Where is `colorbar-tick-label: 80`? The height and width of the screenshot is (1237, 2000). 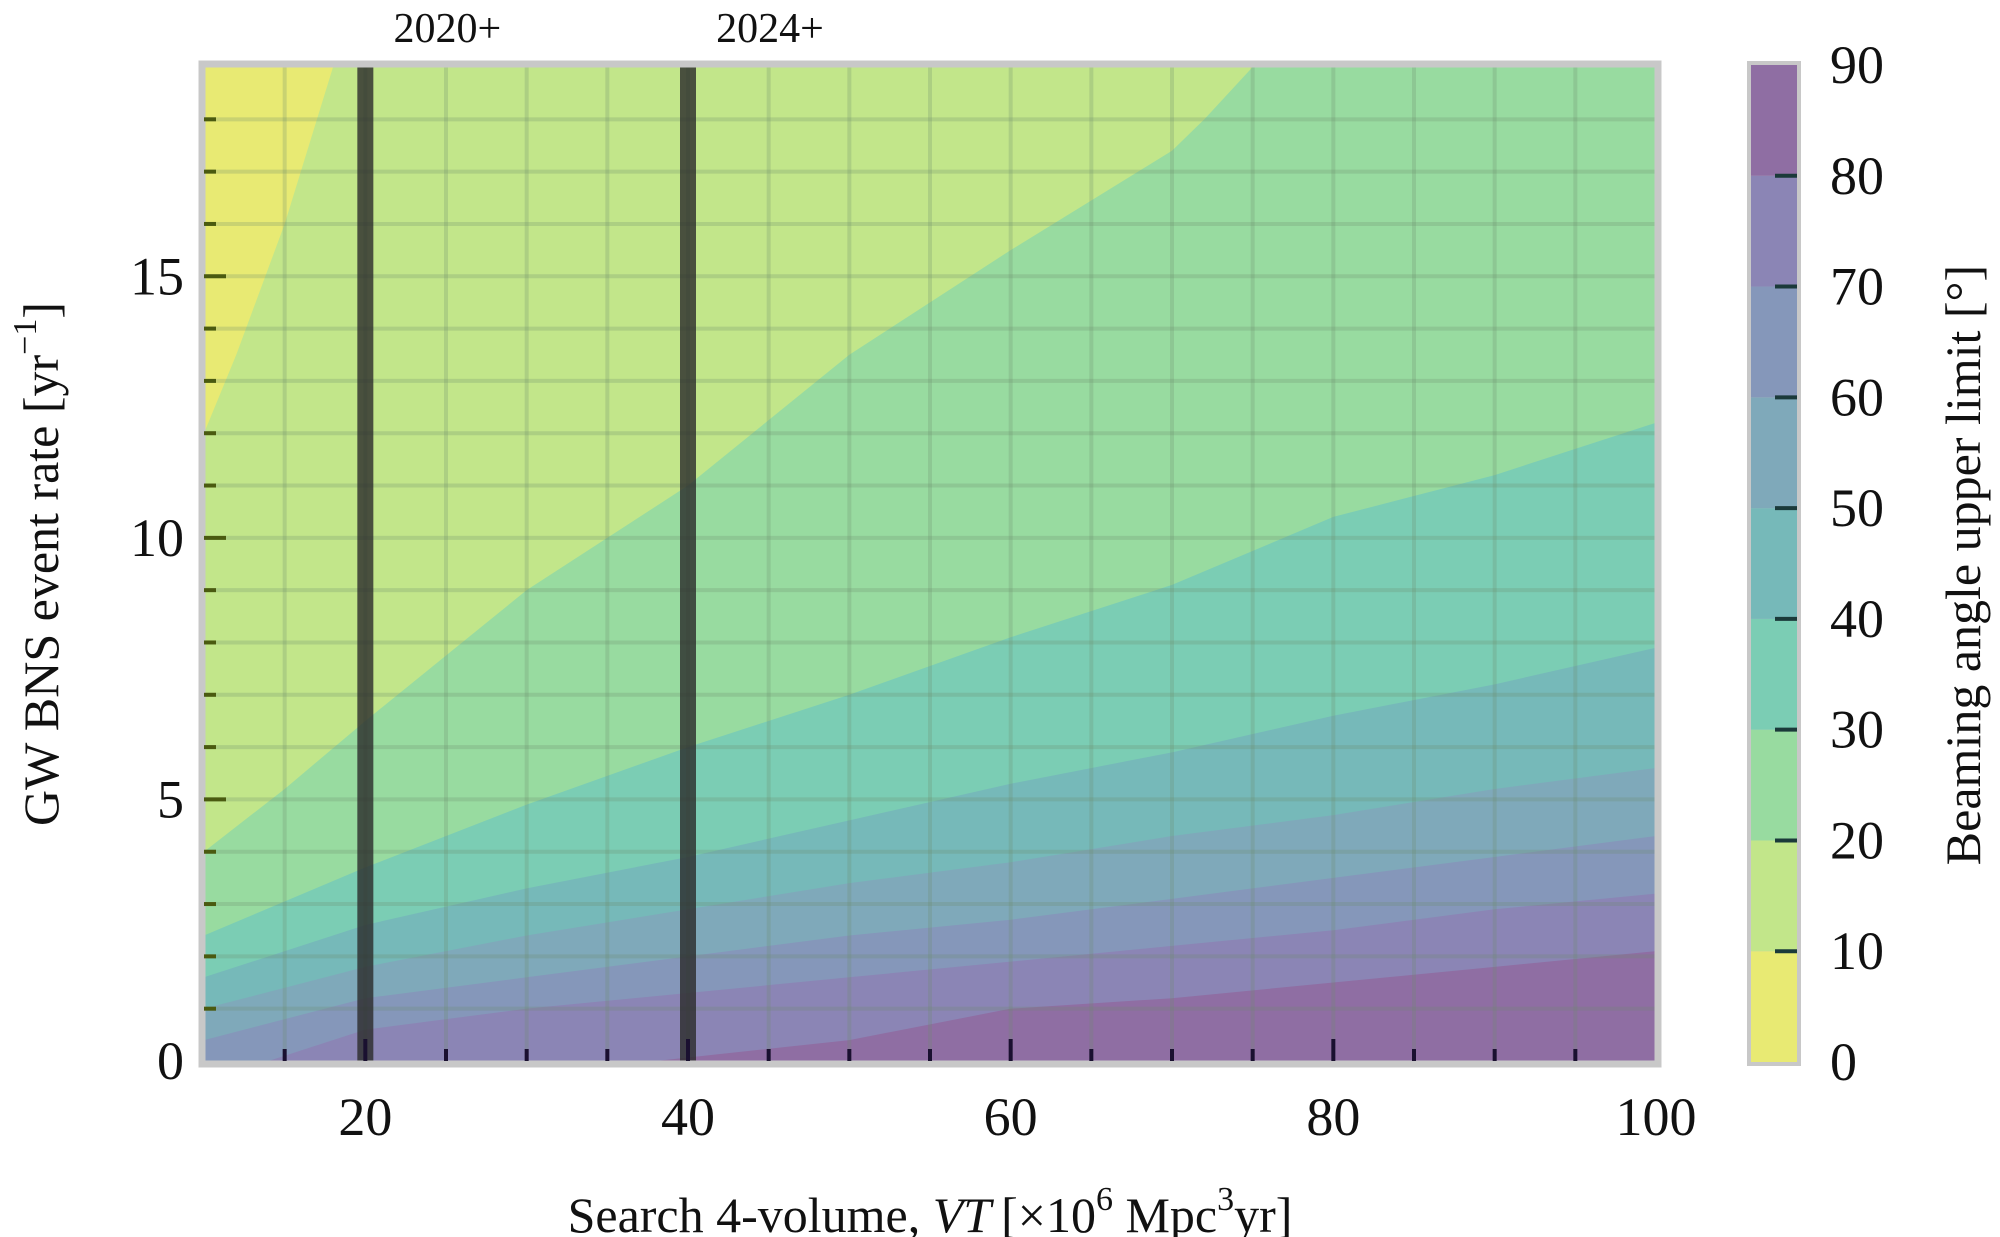
colorbar-tick-label: 80 is located at coordinates (1857, 176).